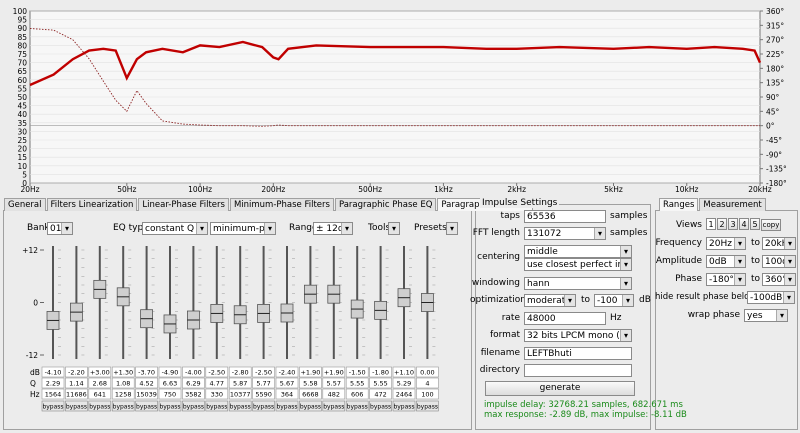 This screenshot has height=433, width=800. I want to click on menu-label: Tools, so click(379, 228).